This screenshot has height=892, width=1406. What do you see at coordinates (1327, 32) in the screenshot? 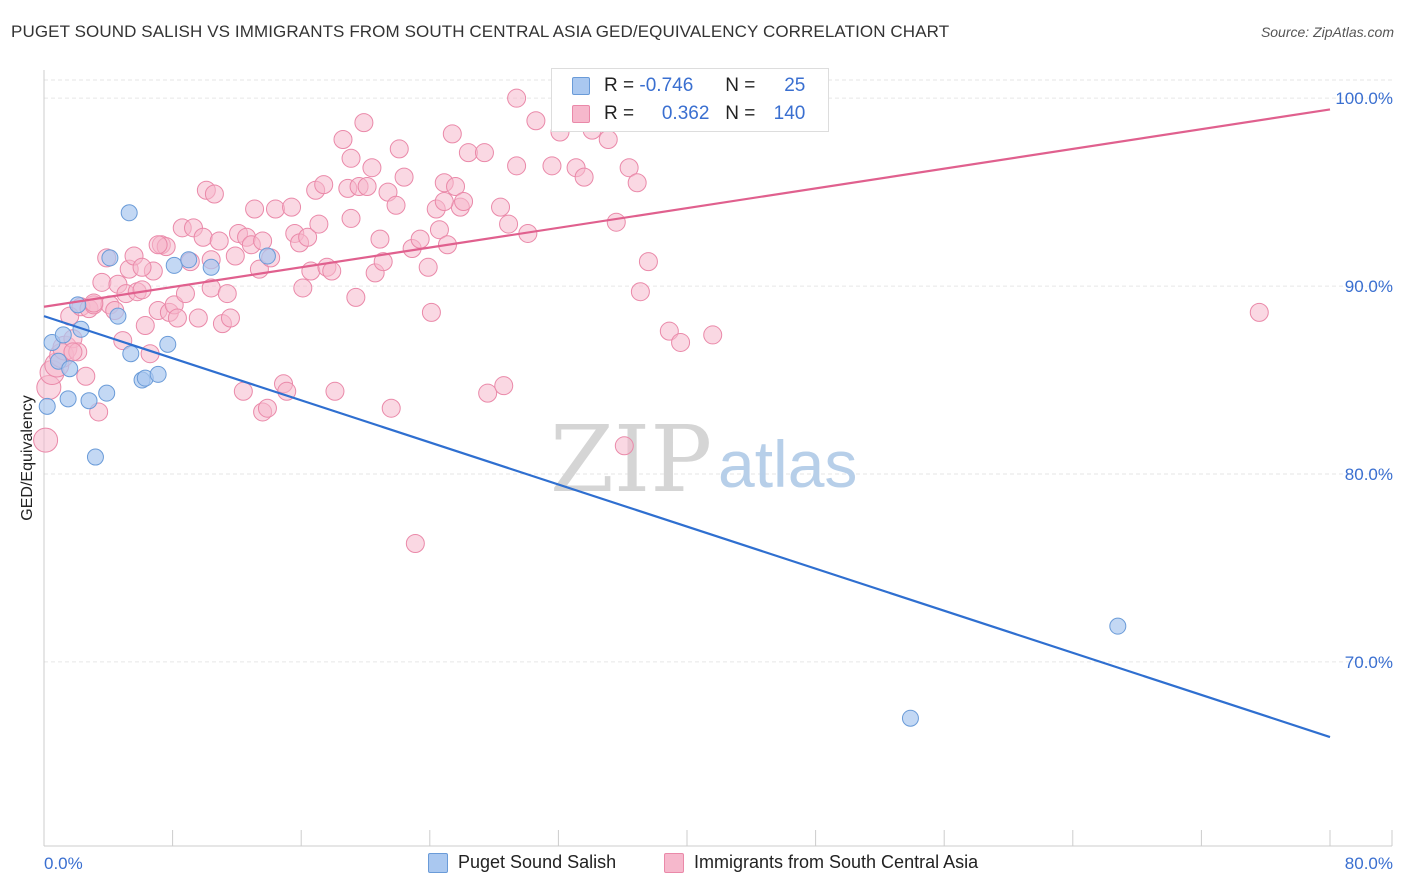
I see `source-label: Source: ZipAtlas.com` at bounding box center [1327, 32].